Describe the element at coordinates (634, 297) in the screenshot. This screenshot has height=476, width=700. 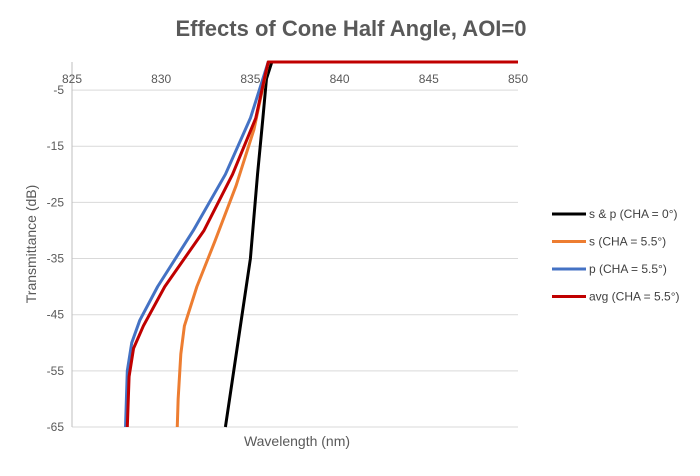
I see `legend-label-3: avg (CHA = 5.5°)` at that location.